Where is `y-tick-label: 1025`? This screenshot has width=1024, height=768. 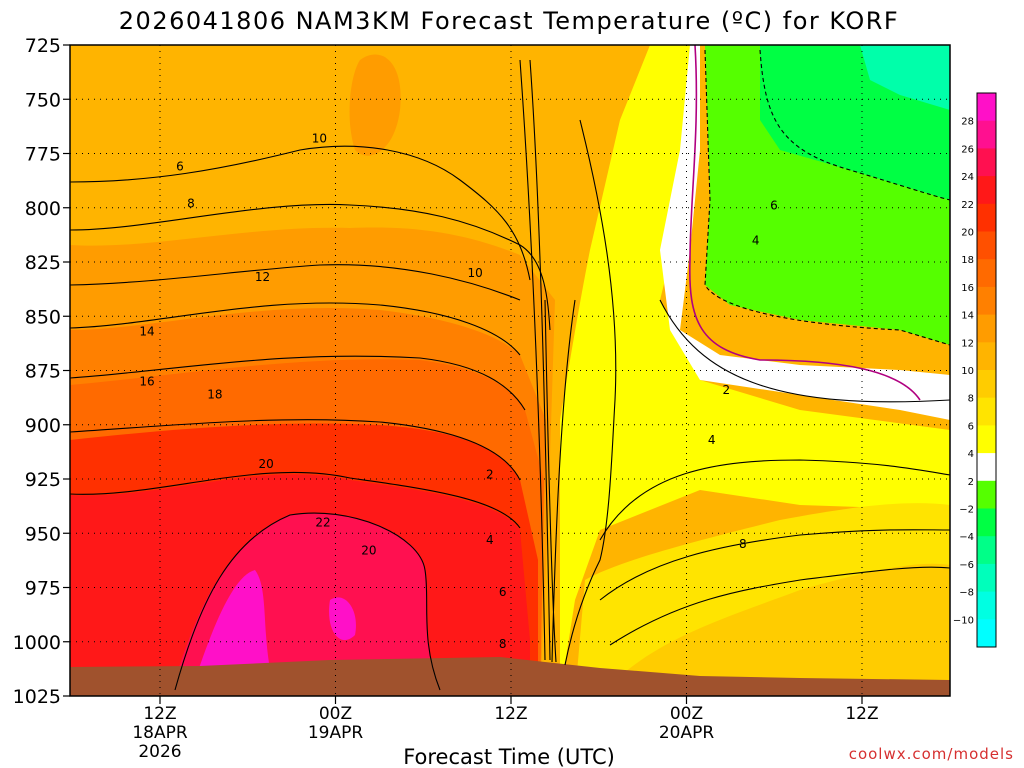 y-tick-label: 1025 is located at coordinates (37, 697).